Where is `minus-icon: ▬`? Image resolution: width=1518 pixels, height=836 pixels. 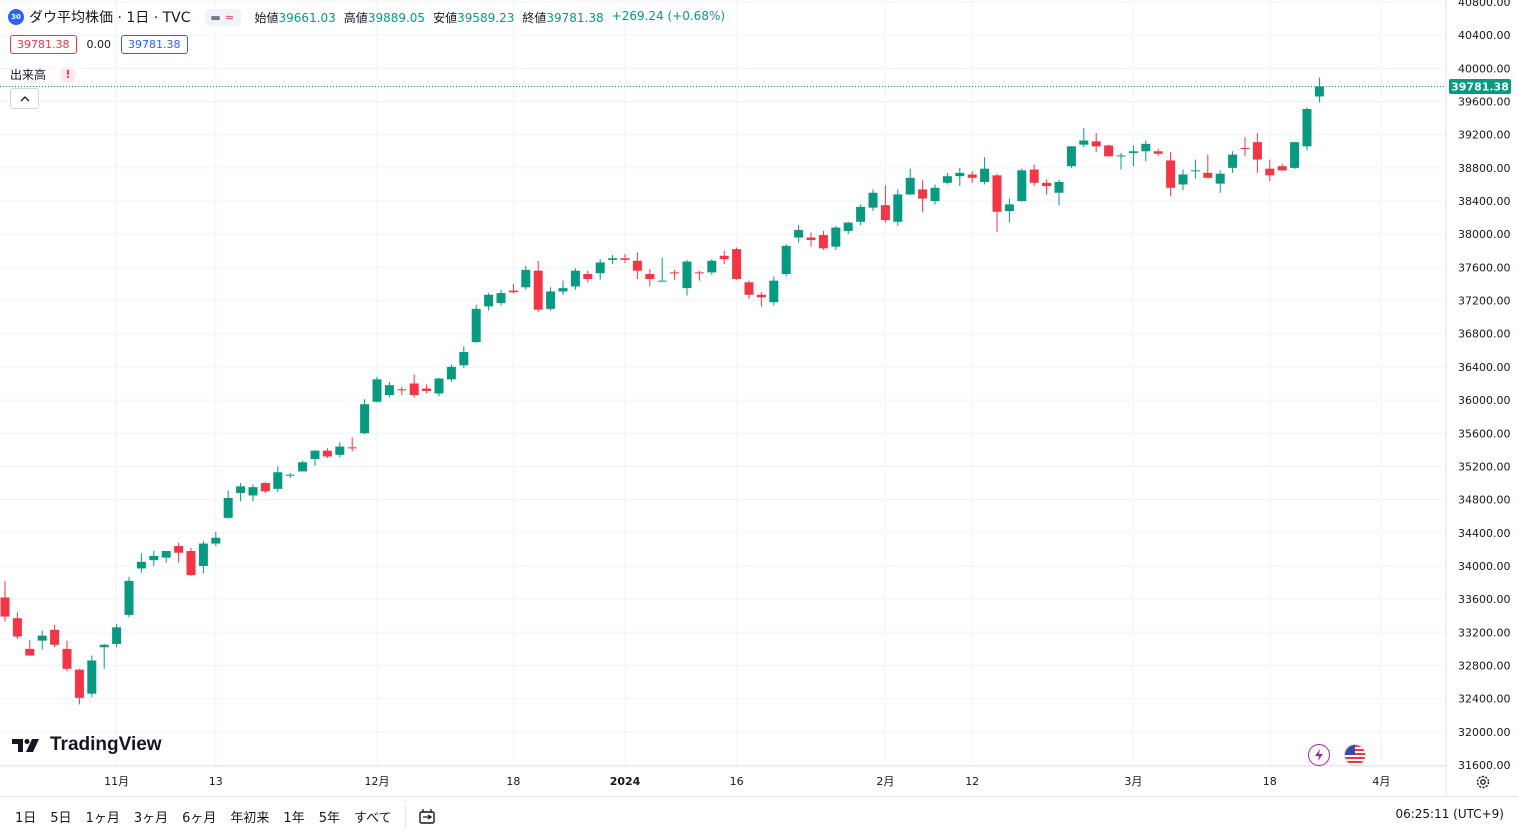
minus-icon: ▬ is located at coordinates (215, 17).